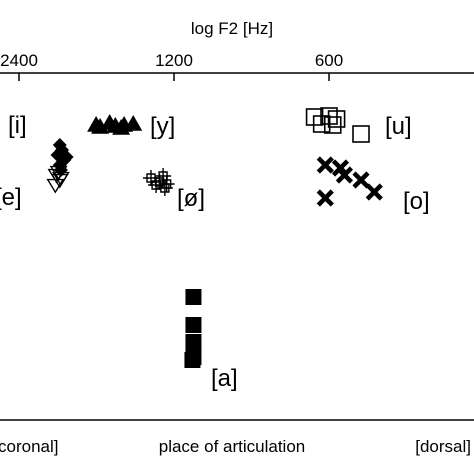  I want to click on vowel-label-oe: [ø], so click(191, 198).